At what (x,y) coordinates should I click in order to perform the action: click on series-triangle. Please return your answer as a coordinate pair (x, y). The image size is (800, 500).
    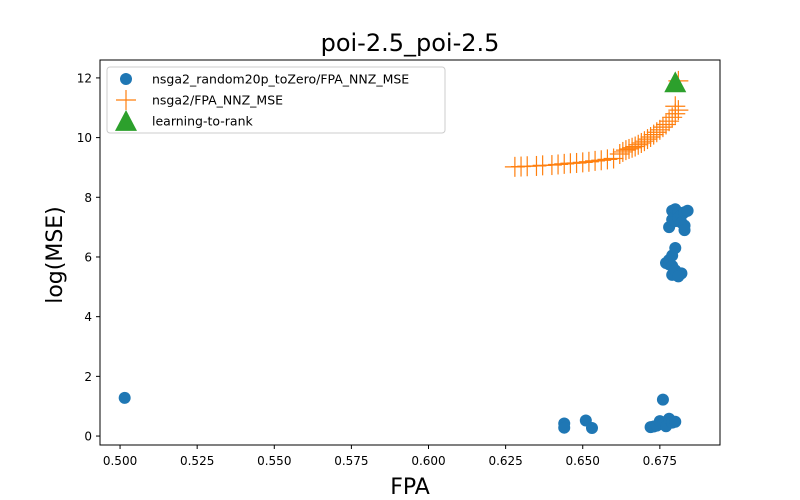
    Looking at the image, I should click on (675, 82).